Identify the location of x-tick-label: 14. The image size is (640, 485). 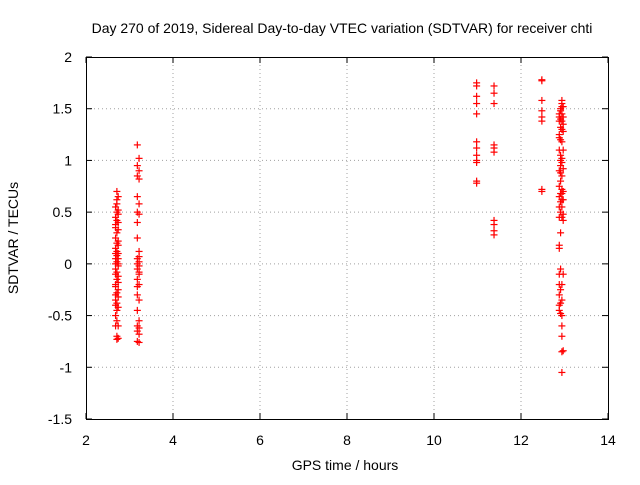
(608, 440).